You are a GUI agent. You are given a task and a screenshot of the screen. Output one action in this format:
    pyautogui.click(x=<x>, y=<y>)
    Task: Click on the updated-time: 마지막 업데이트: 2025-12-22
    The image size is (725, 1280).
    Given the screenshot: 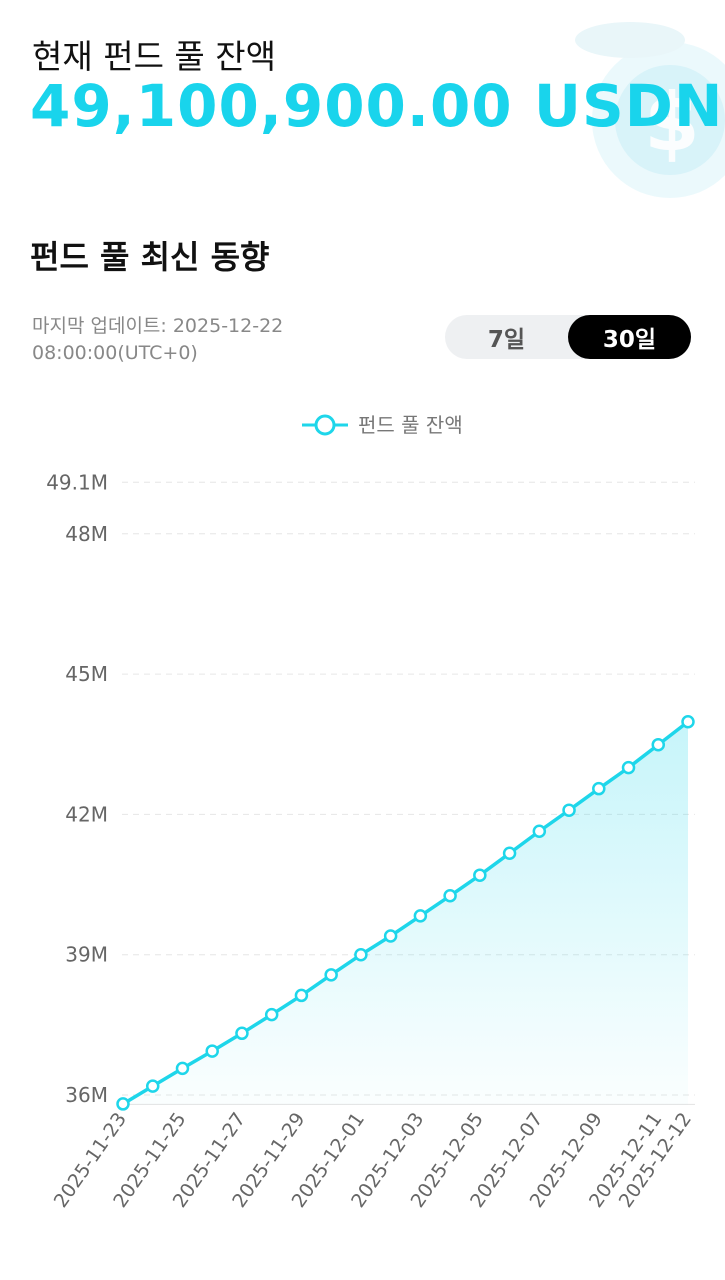 What is the action you would take?
    pyautogui.click(x=158, y=326)
    